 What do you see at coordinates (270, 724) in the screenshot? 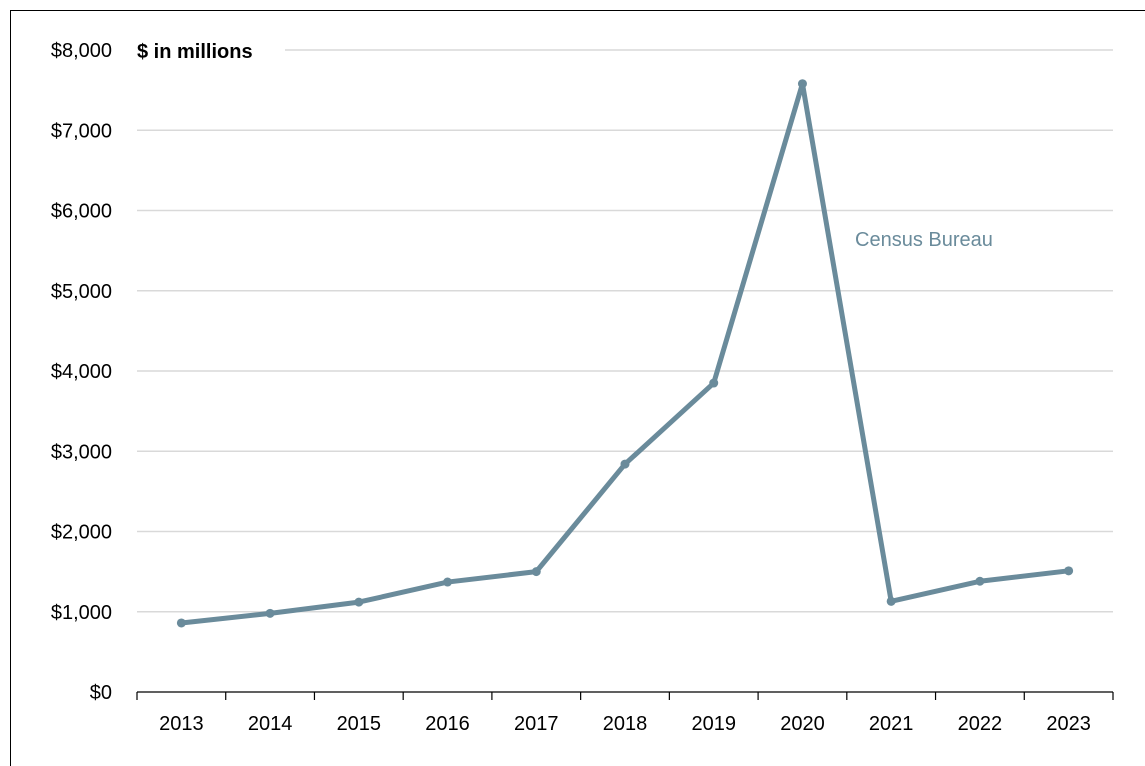
I see `x-tick-label: 2014` at bounding box center [270, 724].